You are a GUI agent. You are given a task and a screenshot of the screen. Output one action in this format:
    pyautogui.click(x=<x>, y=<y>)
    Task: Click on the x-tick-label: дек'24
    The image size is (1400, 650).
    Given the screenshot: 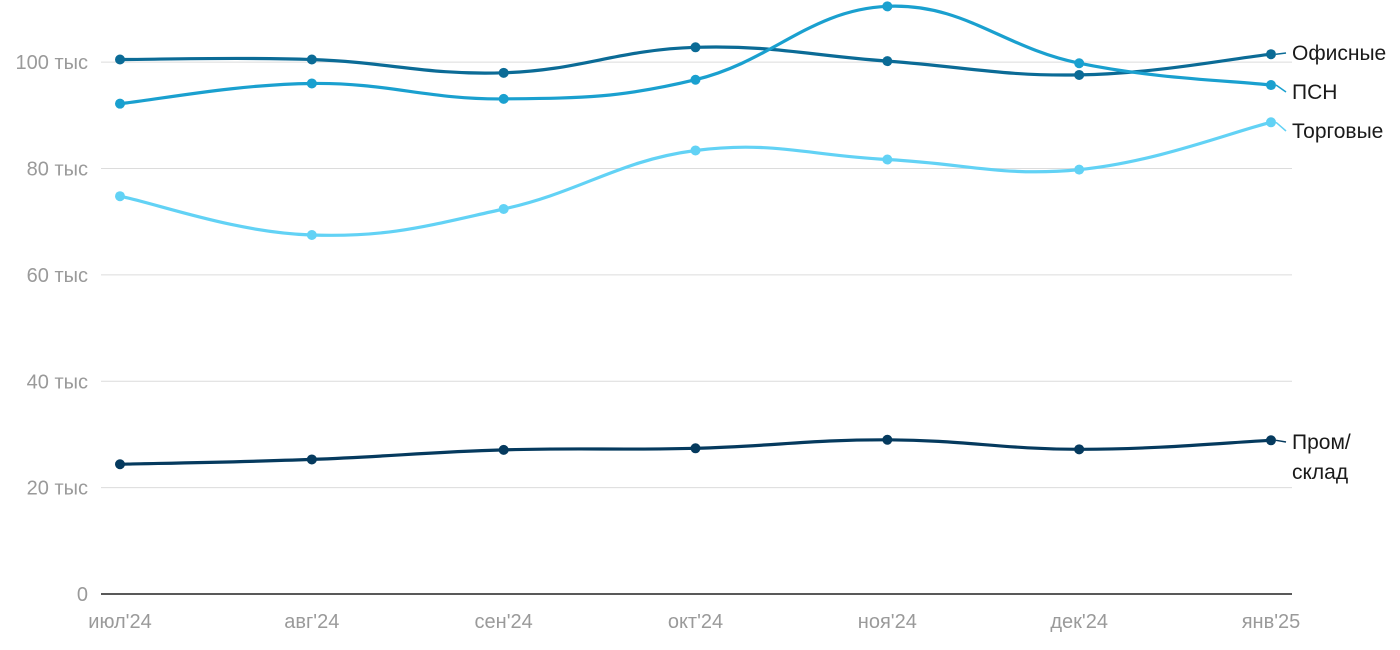 What is the action you would take?
    pyautogui.click(x=1079, y=622)
    